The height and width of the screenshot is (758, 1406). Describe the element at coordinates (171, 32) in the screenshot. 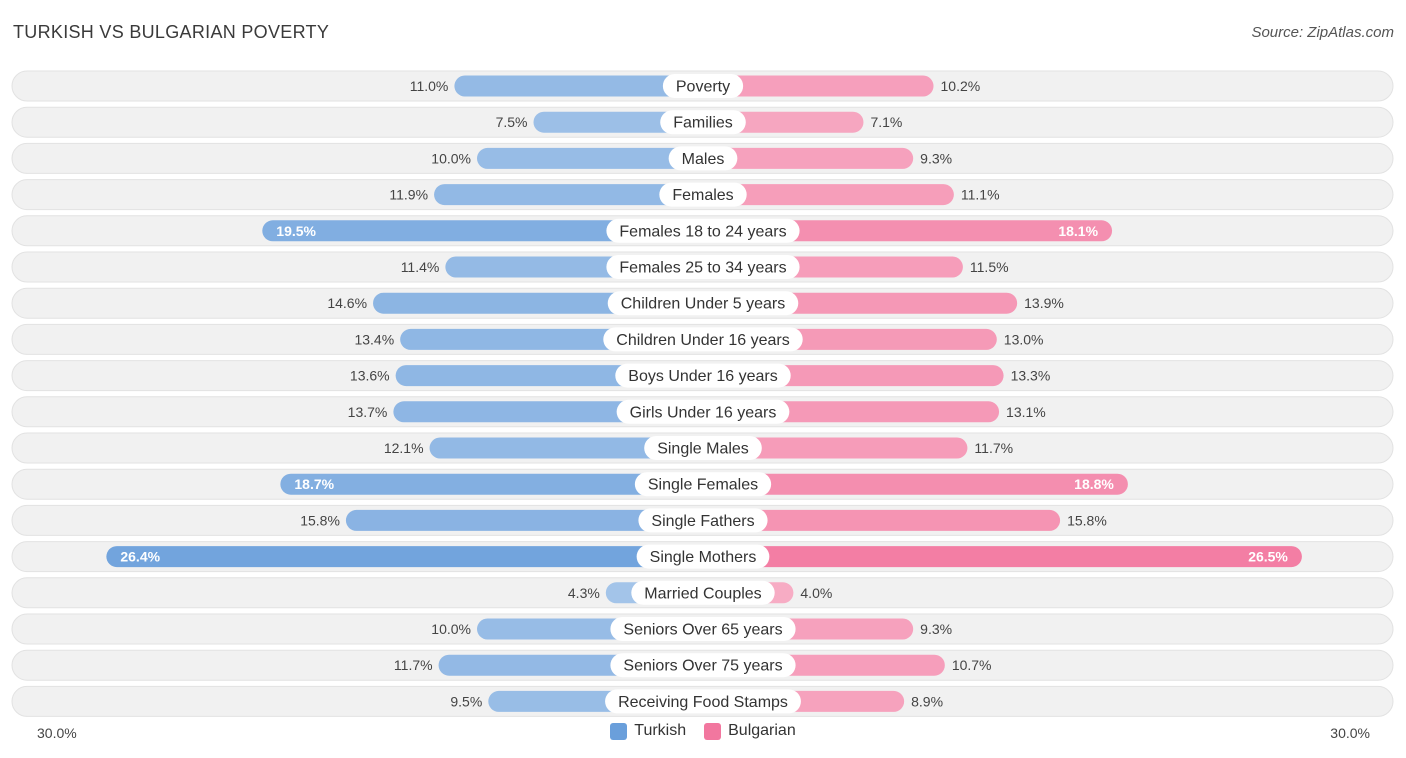

I see `chart-title: TURKISH VS BULGARIAN POVERTY` at that location.